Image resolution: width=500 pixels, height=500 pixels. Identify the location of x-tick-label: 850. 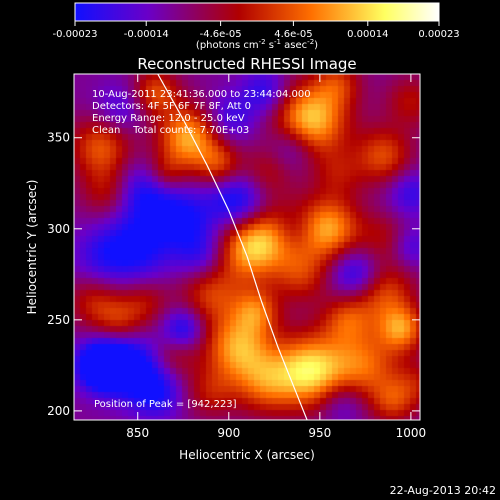
(137, 433).